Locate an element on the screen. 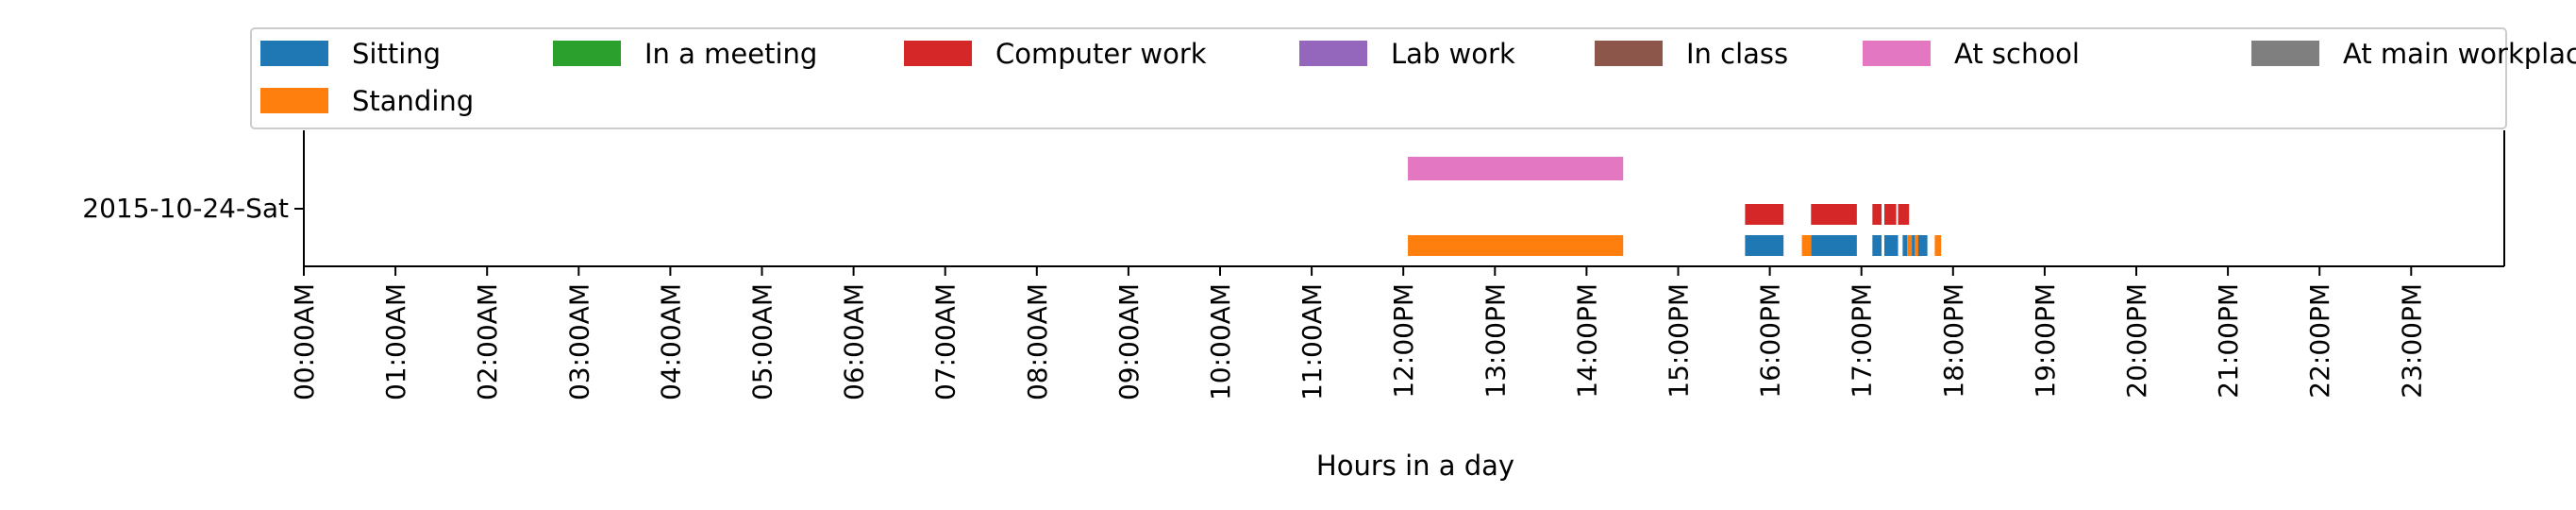 Image resolution: width=2576 pixels, height=510 pixels. at-main-workplace-legend-swatch is located at coordinates (2285, 53).